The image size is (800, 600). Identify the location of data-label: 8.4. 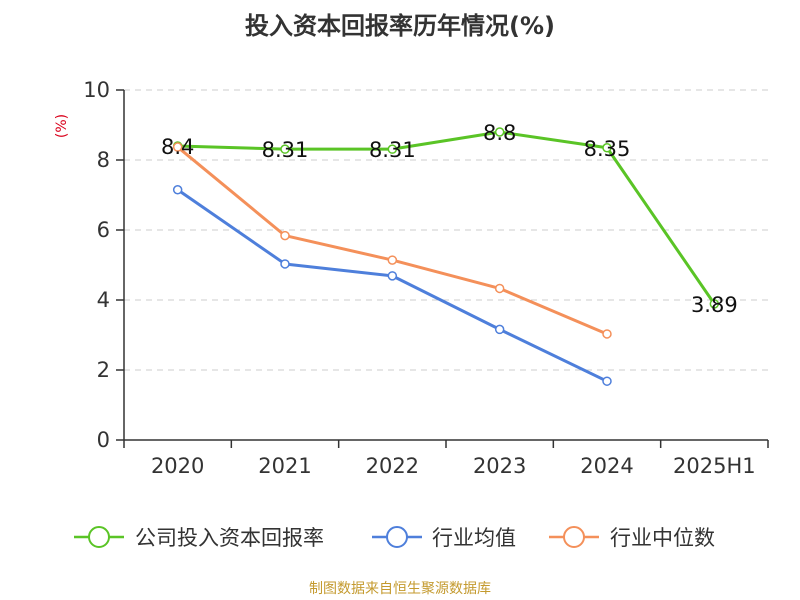
(177, 147).